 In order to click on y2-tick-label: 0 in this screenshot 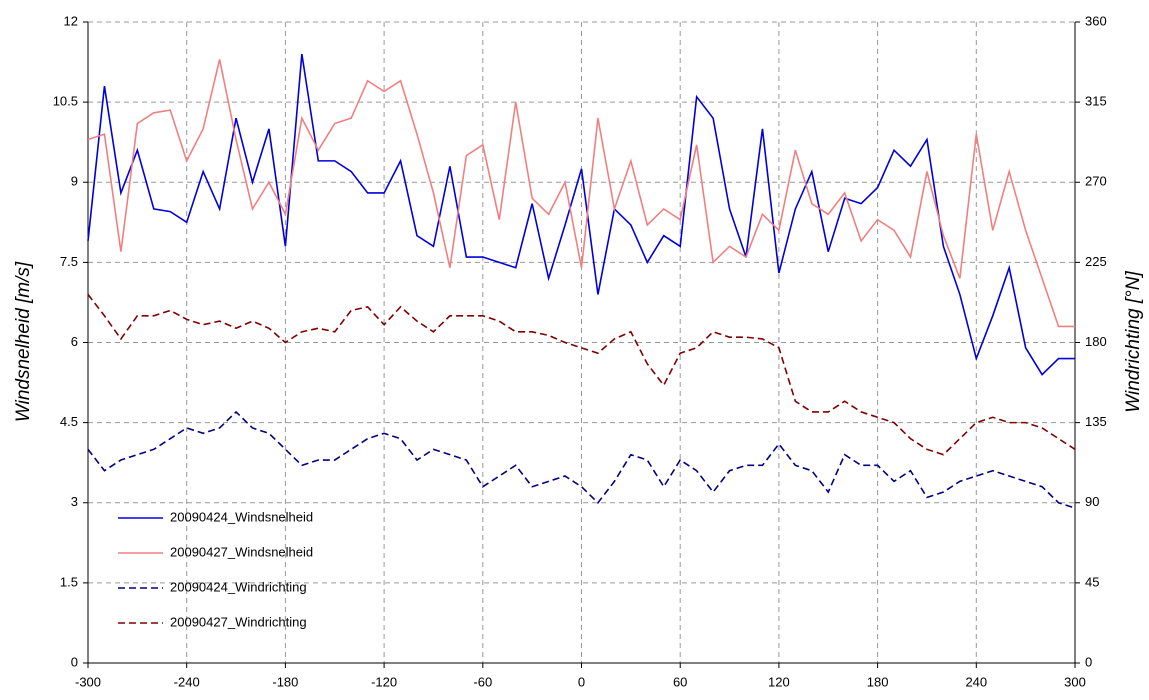, I will do `click(1088, 661)`.